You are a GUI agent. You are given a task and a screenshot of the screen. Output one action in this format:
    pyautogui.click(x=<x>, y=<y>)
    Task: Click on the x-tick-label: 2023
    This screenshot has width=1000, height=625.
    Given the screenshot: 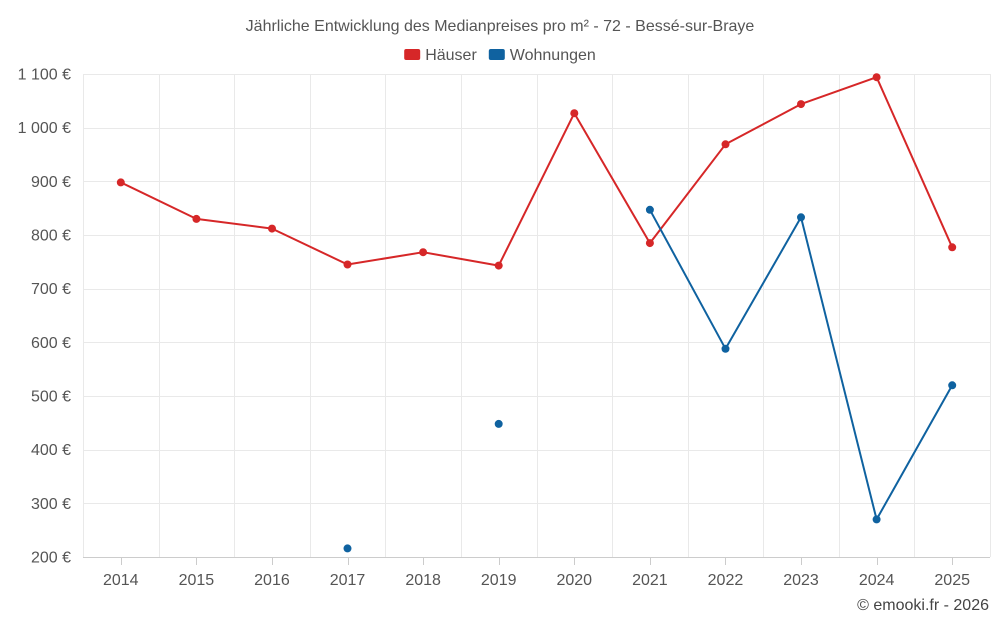 What is the action you would take?
    pyautogui.click(x=801, y=580)
    